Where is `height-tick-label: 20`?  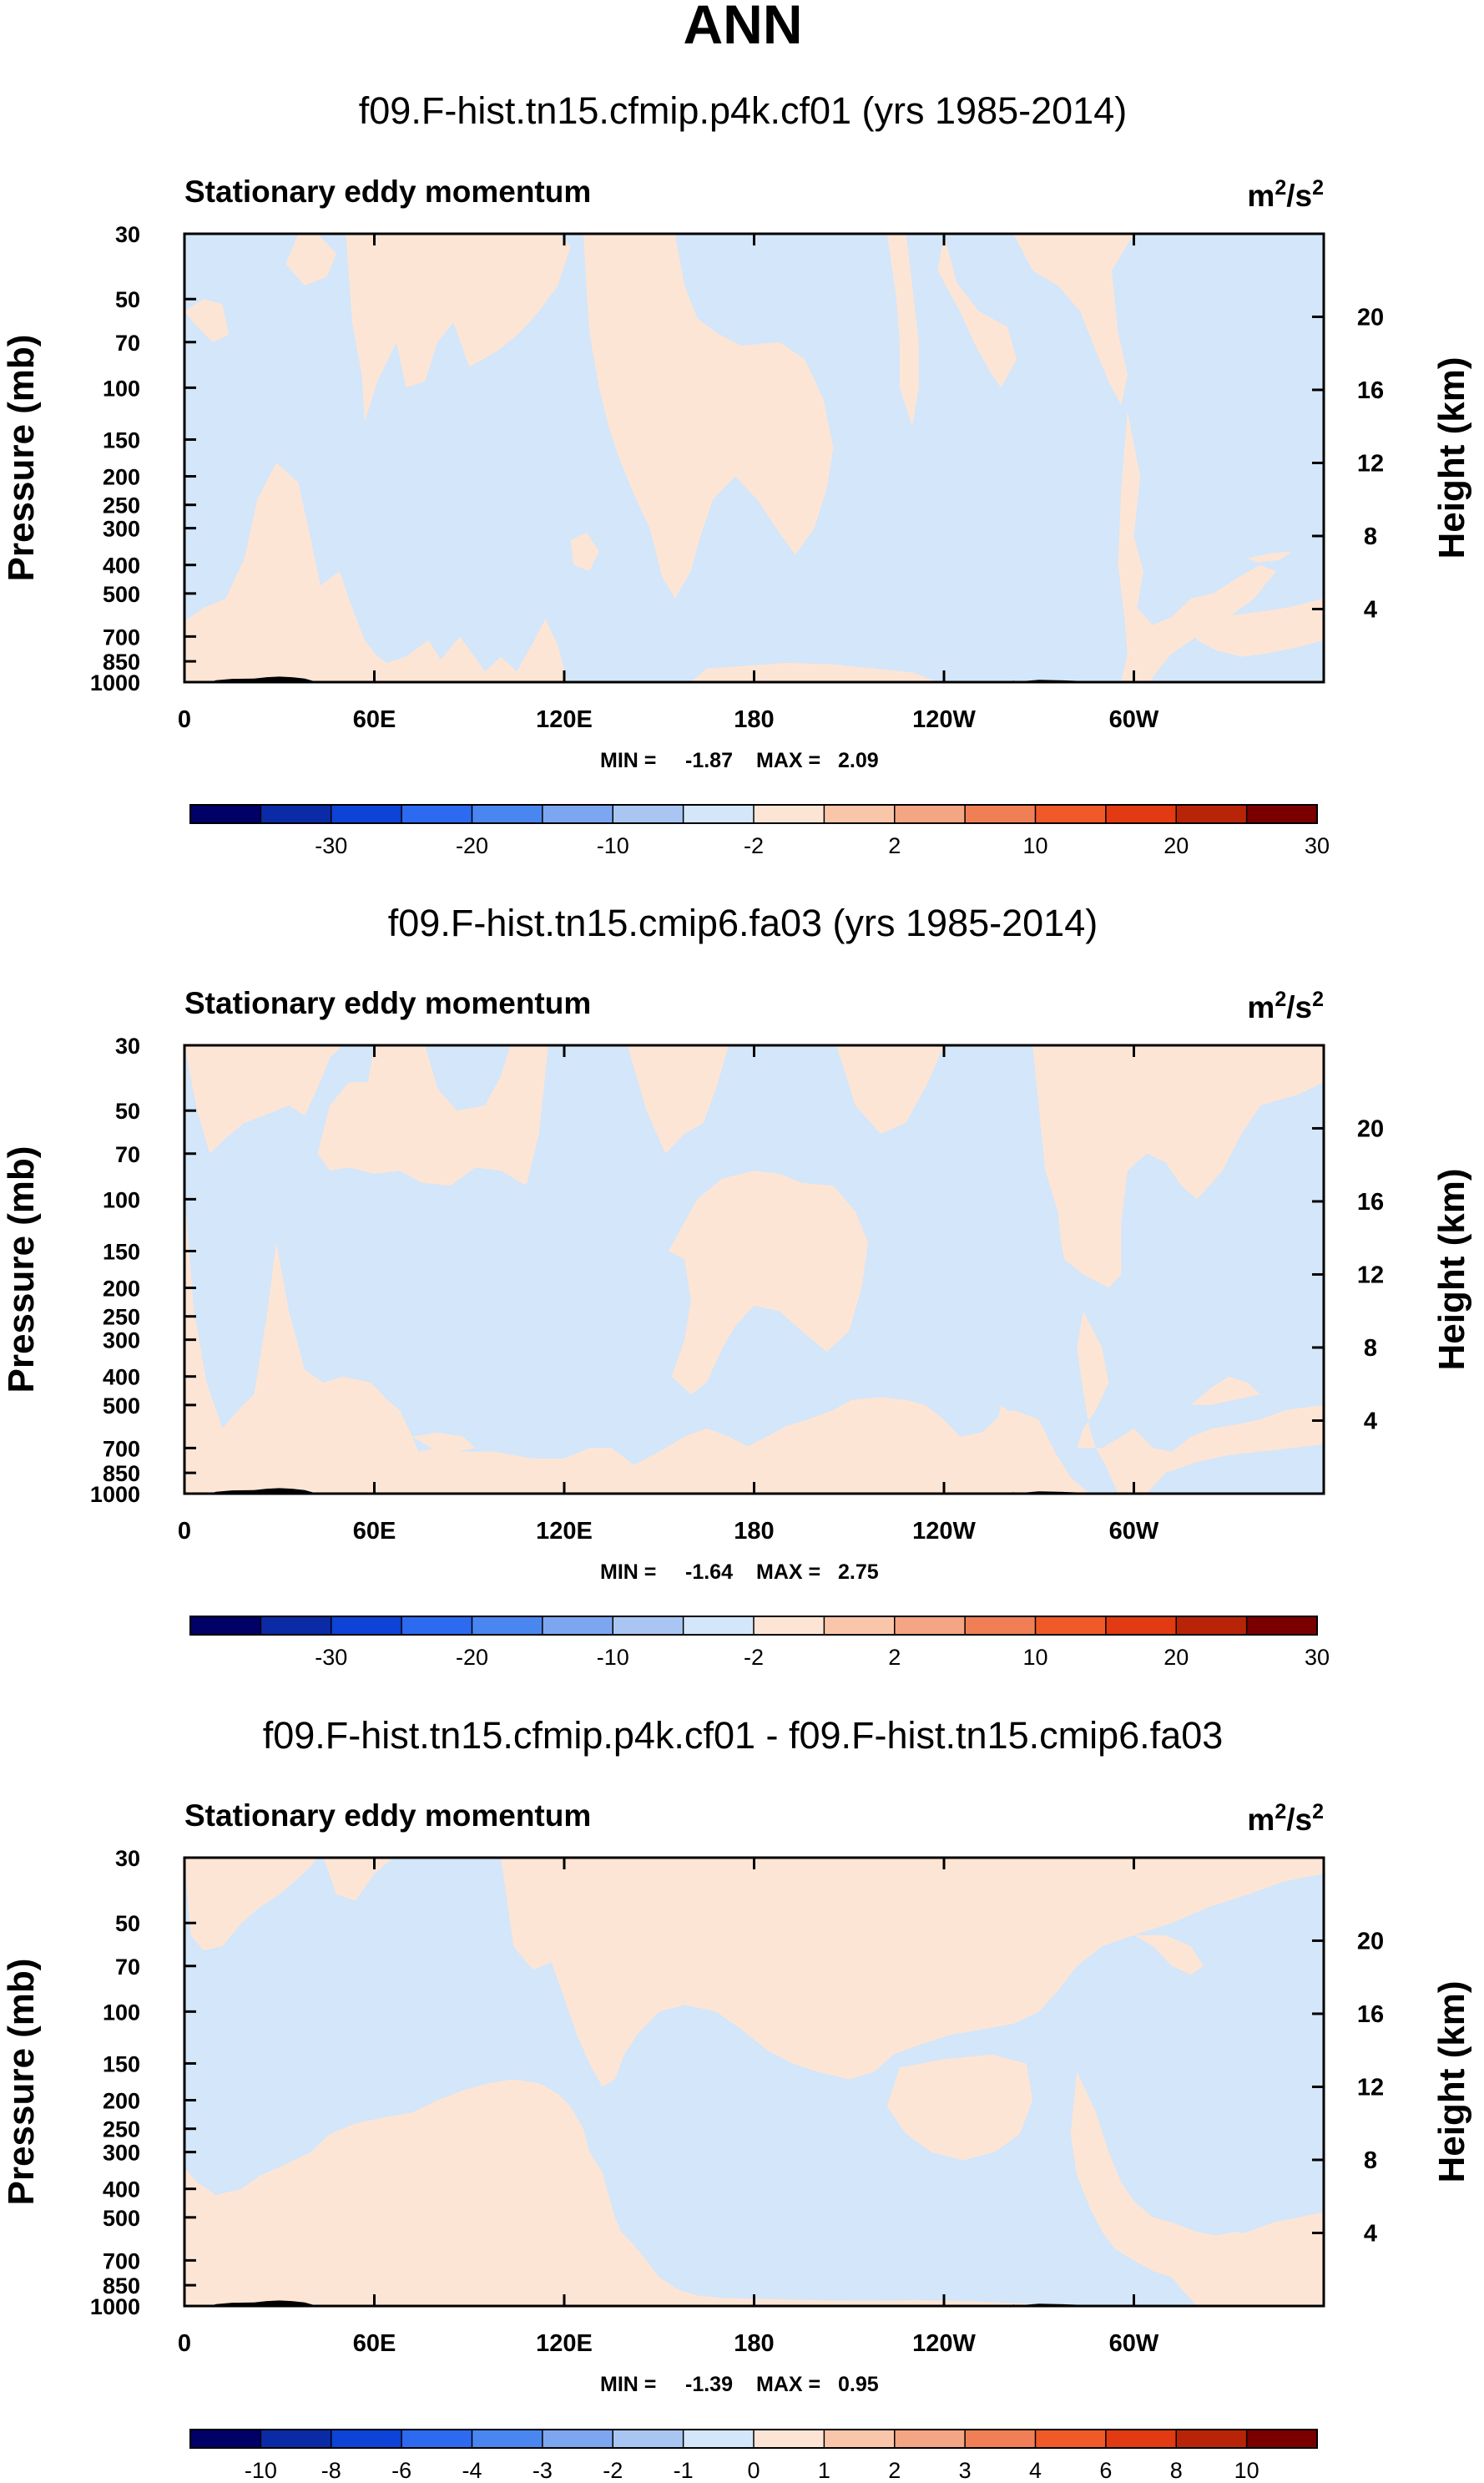 height-tick-label: 20 is located at coordinates (1370, 317).